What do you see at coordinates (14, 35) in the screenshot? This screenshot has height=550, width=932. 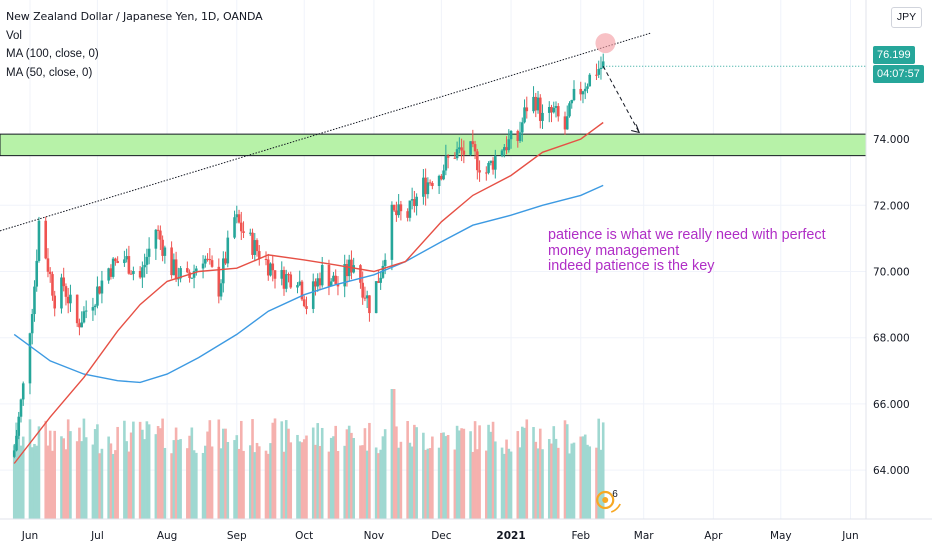 I see `legend-vol: Vol` at bounding box center [14, 35].